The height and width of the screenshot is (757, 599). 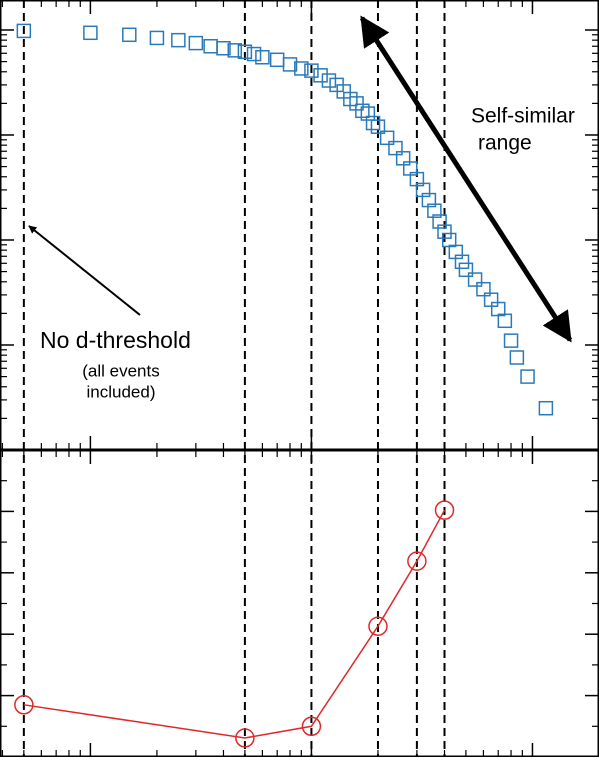 What do you see at coordinates (505, 143) in the screenshot?
I see `annotation: range` at bounding box center [505, 143].